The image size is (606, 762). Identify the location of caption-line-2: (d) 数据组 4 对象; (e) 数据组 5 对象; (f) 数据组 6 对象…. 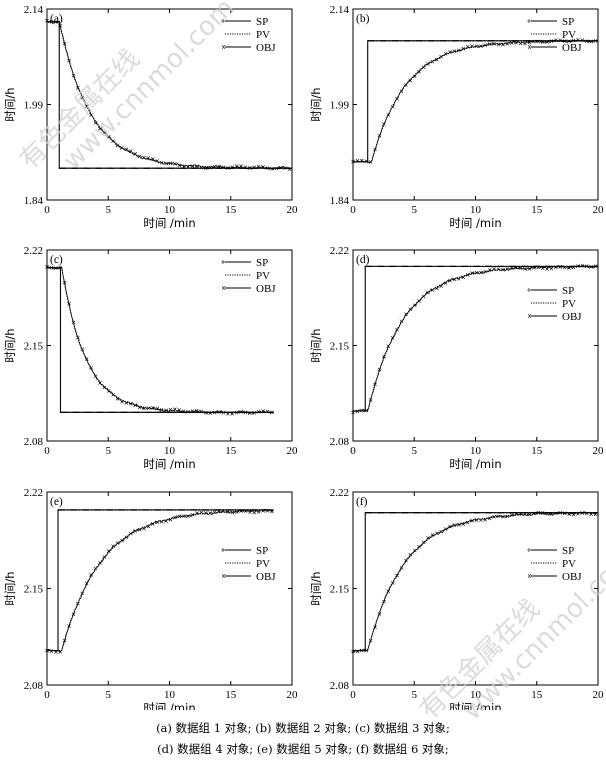
(303, 749).